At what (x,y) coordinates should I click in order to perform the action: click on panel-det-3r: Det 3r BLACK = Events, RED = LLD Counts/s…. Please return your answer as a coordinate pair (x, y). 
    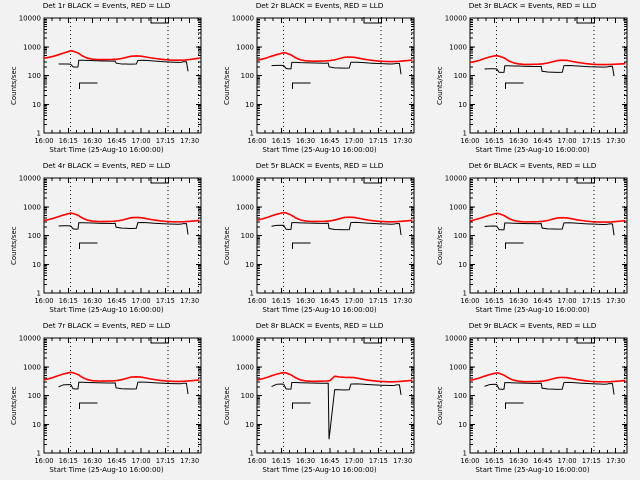
    Looking at the image, I should click on (532, 80).